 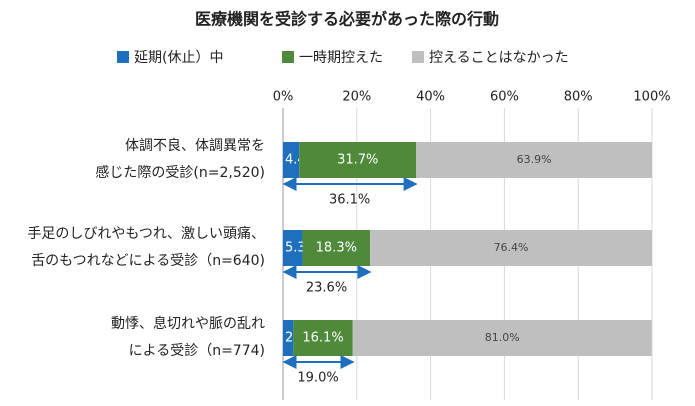 I want to click on data-label: 81.0%, so click(x=502, y=337).